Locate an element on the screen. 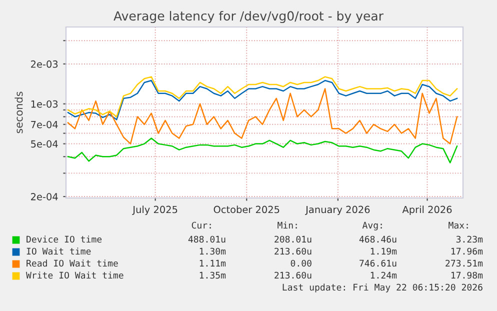 The width and height of the screenshot is (497, 311). x-tick-label: October 2025 is located at coordinates (247, 210).